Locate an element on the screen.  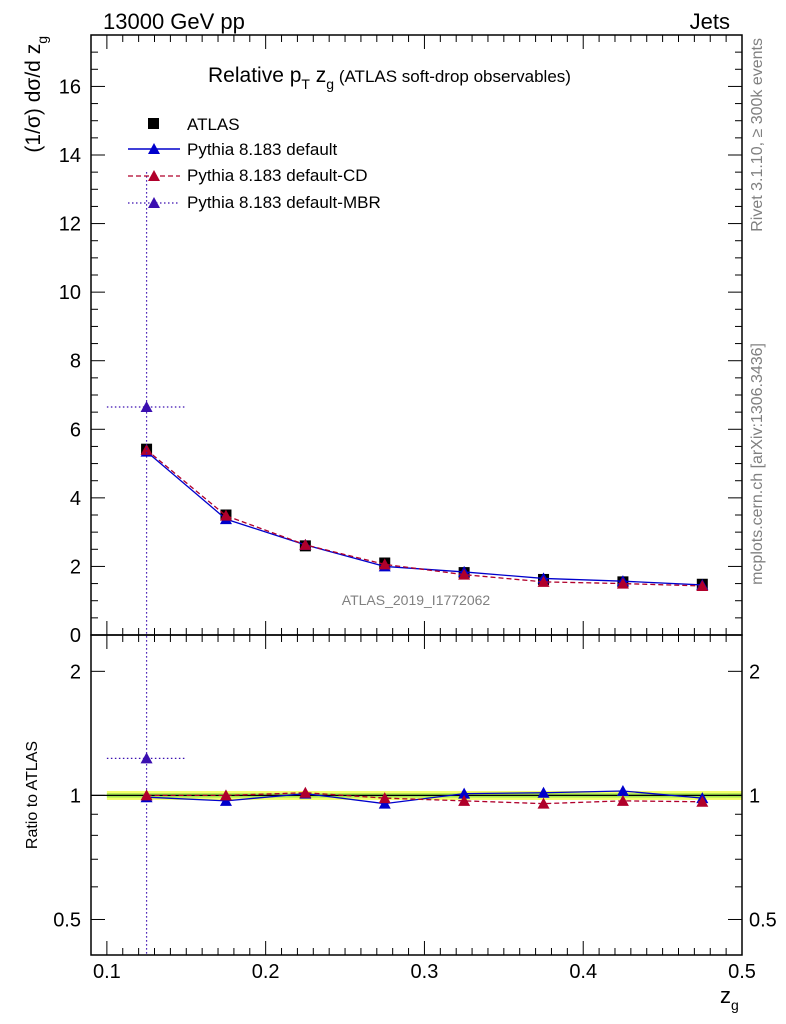
y-tick-label-main: 14 is located at coordinates (70, 156).